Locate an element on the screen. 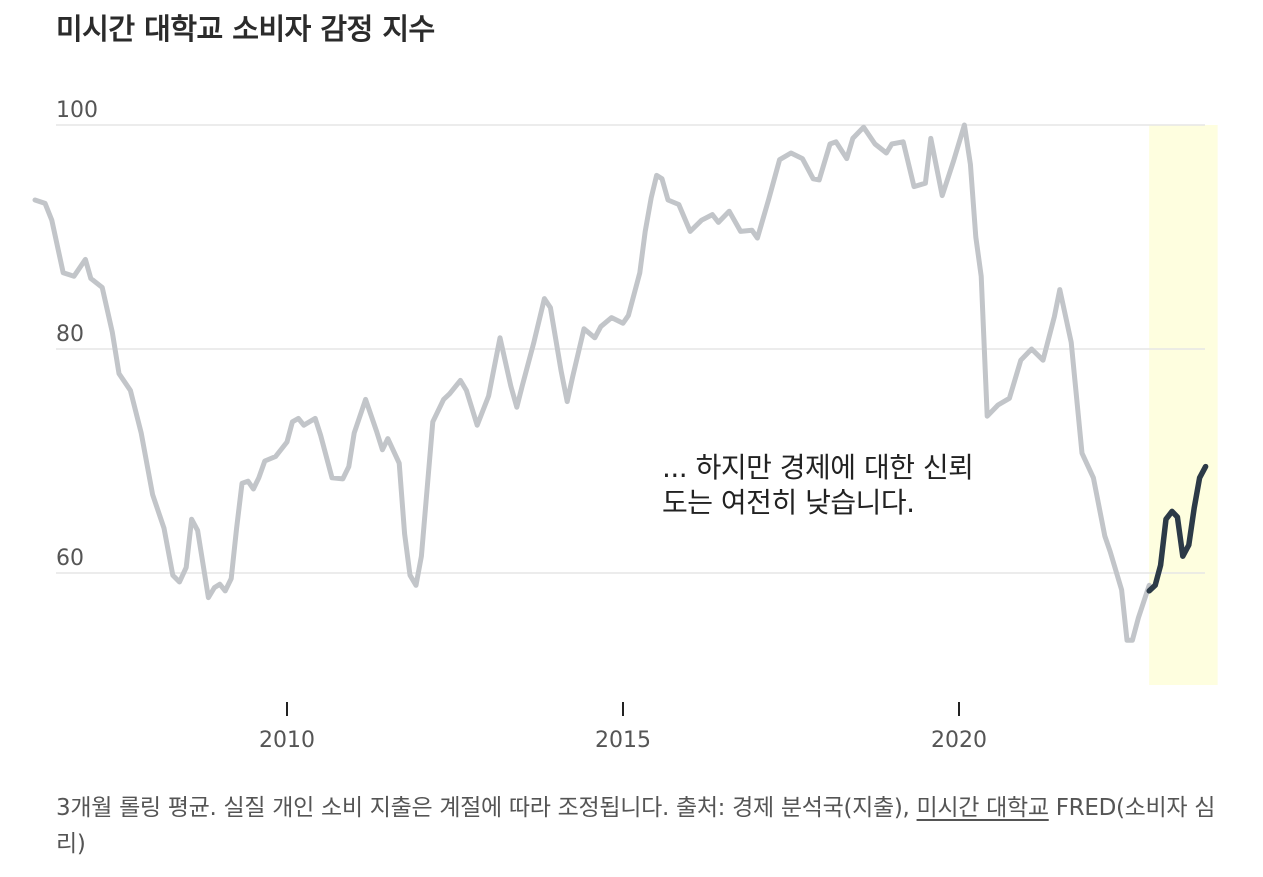 The height and width of the screenshot is (877, 1263). highlight-band-layer is located at coordinates (1183, 405).